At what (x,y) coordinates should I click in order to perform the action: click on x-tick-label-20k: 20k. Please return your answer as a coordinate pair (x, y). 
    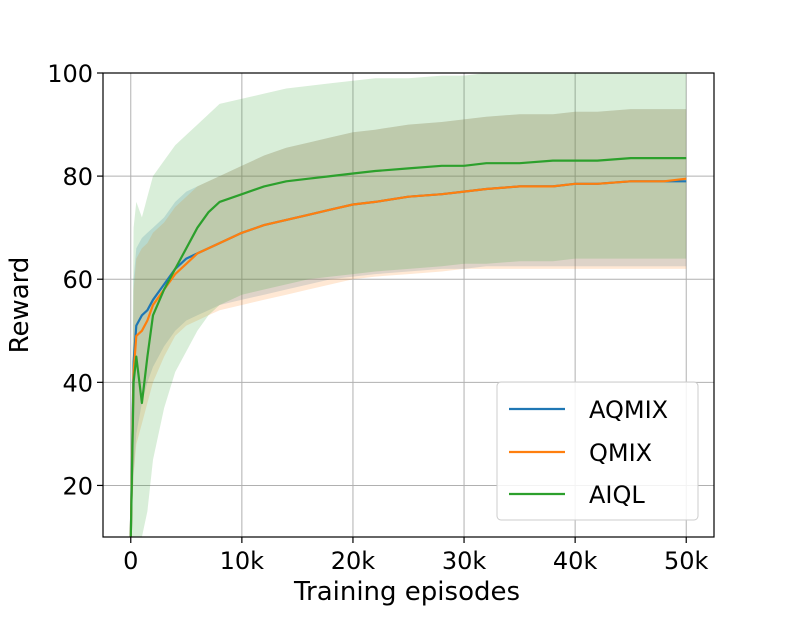
    Looking at the image, I should click on (353, 561).